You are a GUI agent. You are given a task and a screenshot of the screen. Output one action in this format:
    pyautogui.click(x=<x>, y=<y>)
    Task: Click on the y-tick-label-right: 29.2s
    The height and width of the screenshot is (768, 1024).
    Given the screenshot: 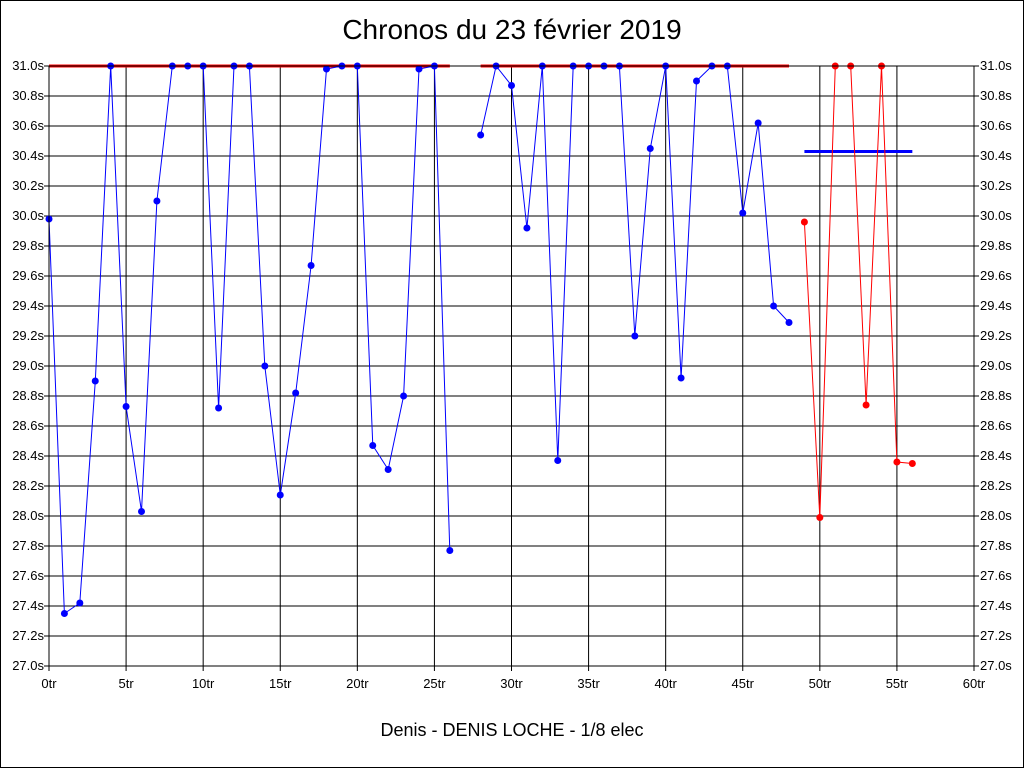 What is the action you would take?
    pyautogui.click(x=996, y=335)
    